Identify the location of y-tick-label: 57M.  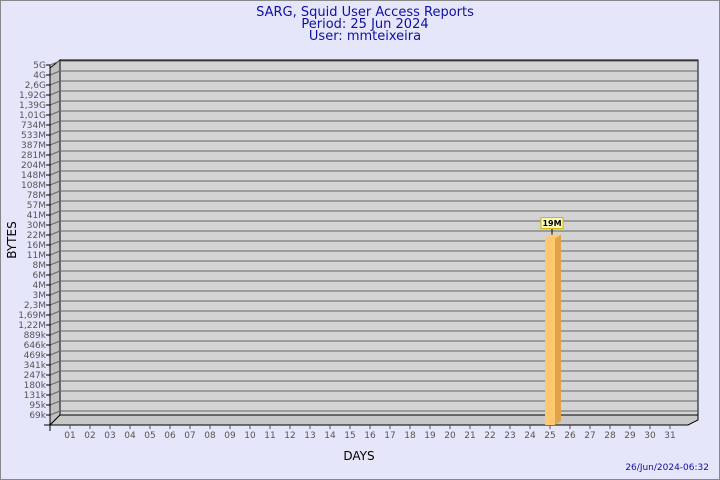
(36, 206).